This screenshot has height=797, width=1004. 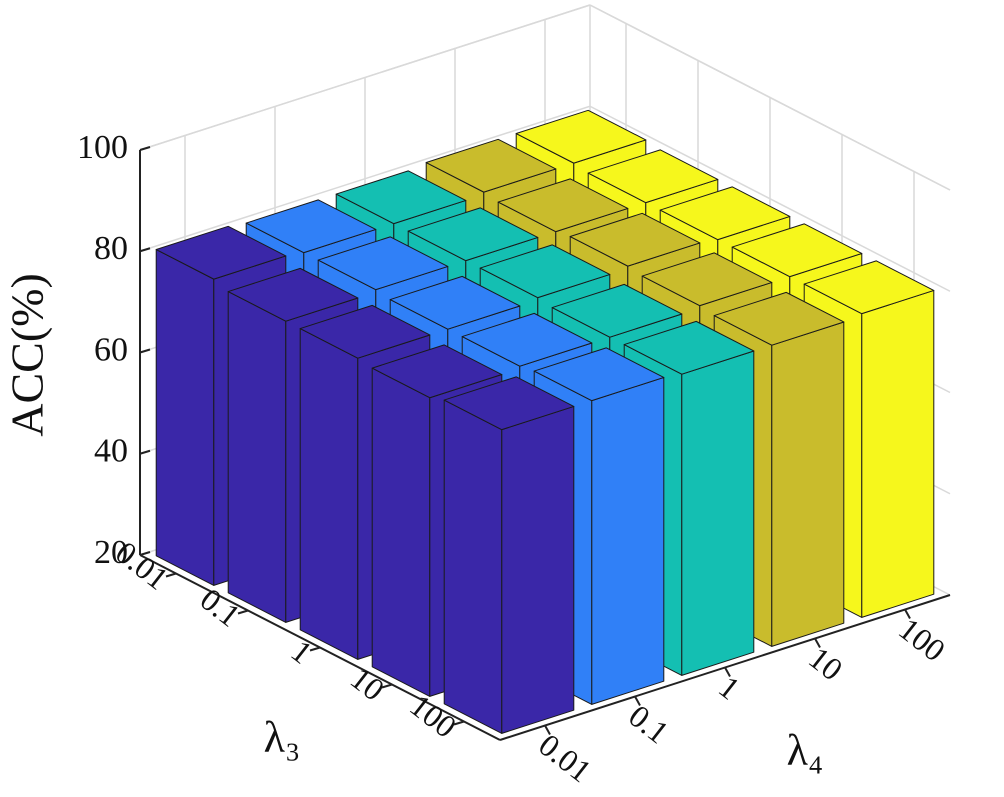 I want to click on y-tick-label: 0.1, so click(x=649, y=723).